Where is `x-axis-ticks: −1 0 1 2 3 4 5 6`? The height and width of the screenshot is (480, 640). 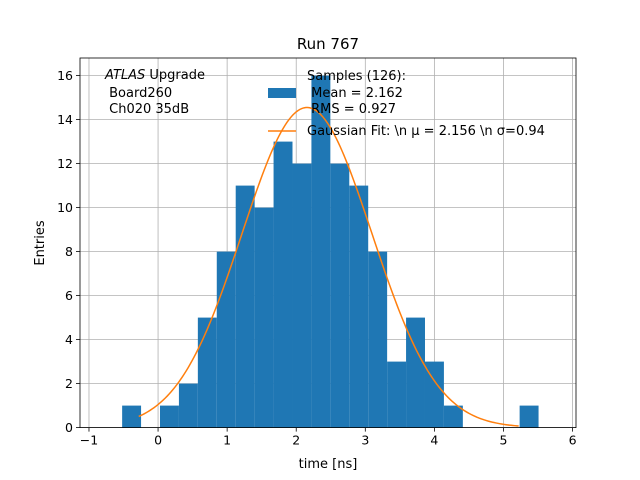
x-axis-ticks: −1 0 1 2 3 4 5 6 is located at coordinates (328, 437).